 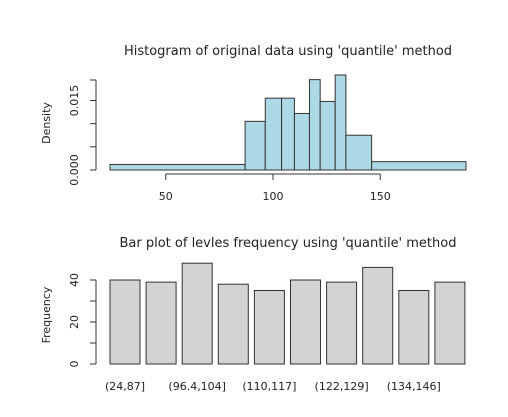 I want to click on barplot-category-label: (134,146], so click(x=414, y=386).